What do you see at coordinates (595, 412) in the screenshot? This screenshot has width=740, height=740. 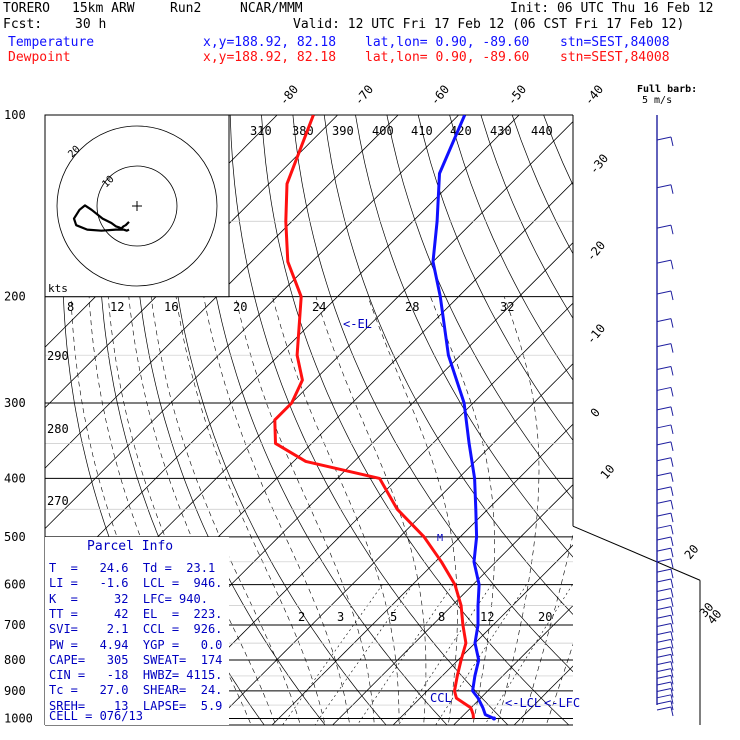 I see `temperature-axis-label: 0` at bounding box center [595, 412].